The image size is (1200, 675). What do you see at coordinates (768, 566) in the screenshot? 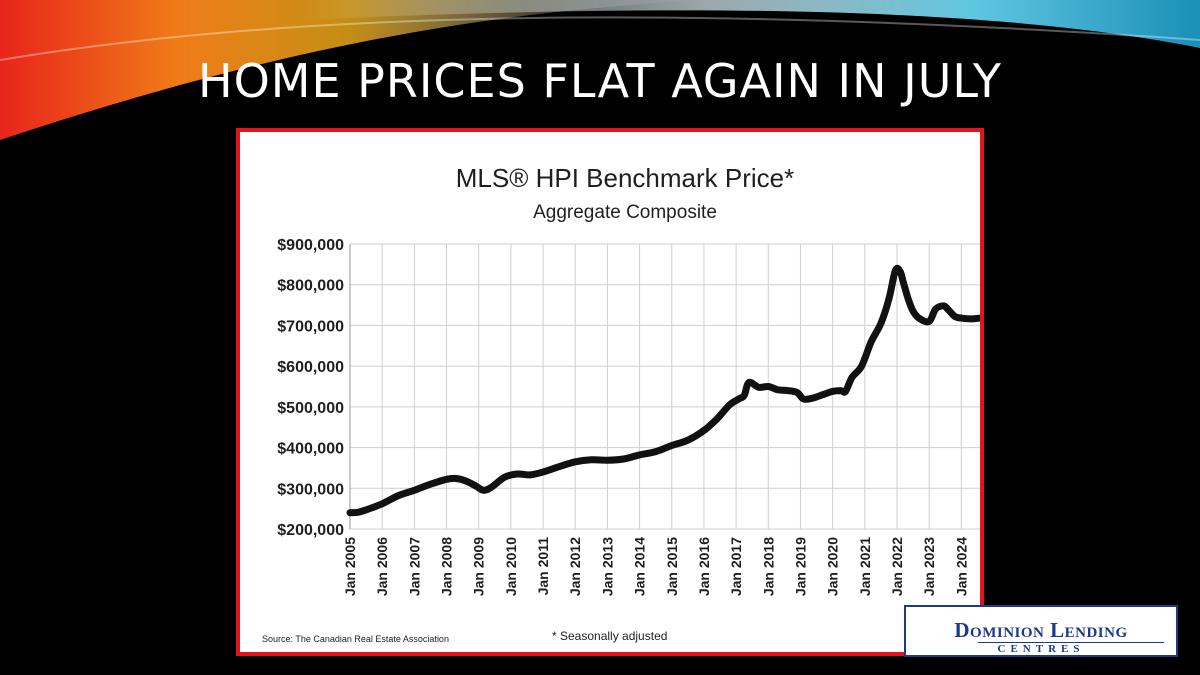
I see `x-tick-label: Jan 2018` at bounding box center [768, 566].